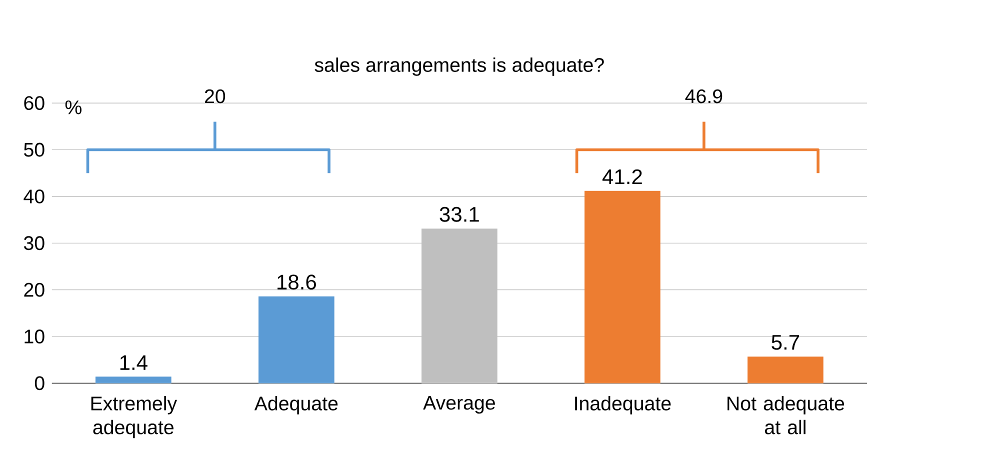 The width and height of the screenshot is (982, 463). I want to click on x-tick-label: Not adequate at all, so click(786, 415).